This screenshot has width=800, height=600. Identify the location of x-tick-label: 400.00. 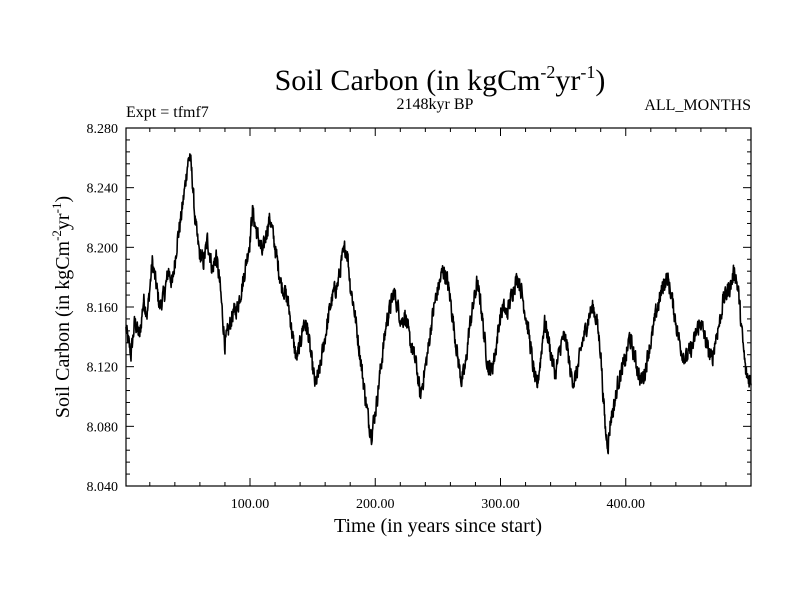
(625, 504).